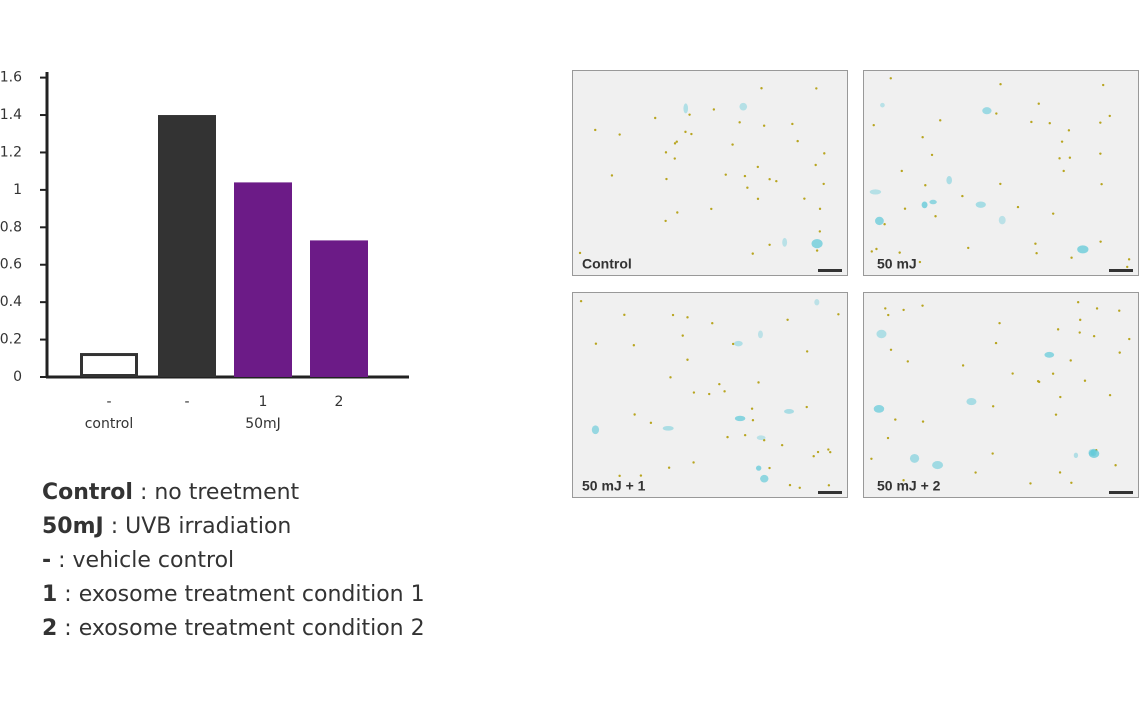  Describe the element at coordinates (1001, 395) in the screenshot. I see `image-panel` at that location.